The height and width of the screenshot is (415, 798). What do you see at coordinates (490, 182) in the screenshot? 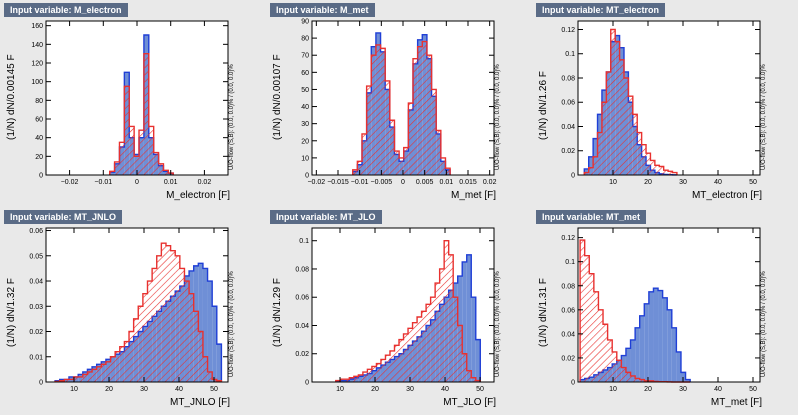
I see `x-tick-label: 0.02` at bounding box center [490, 182].